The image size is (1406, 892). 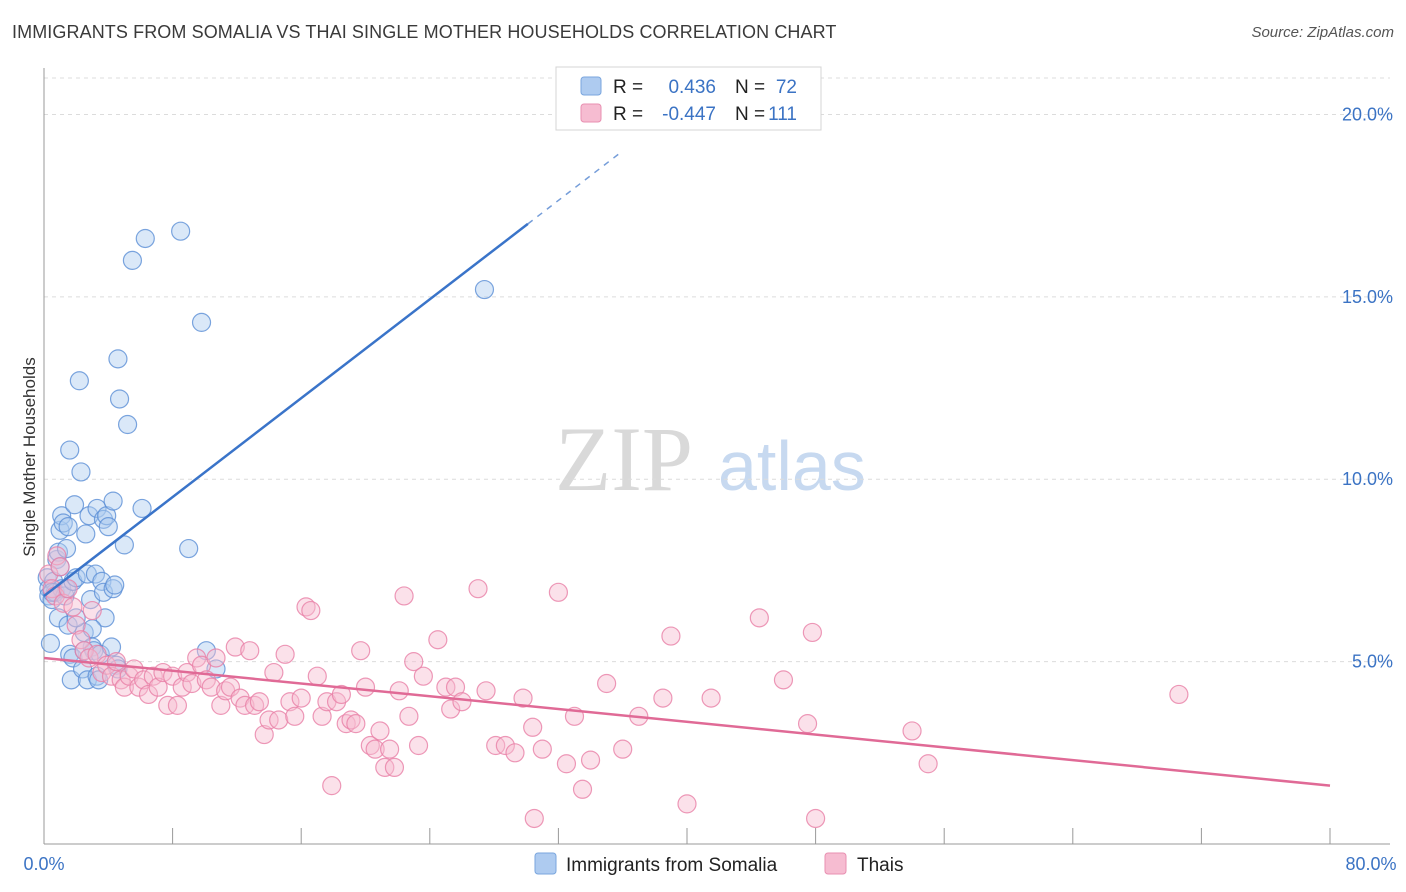 I want to click on source-label: Source: ZipAtlas.com, so click(x=1322, y=32).